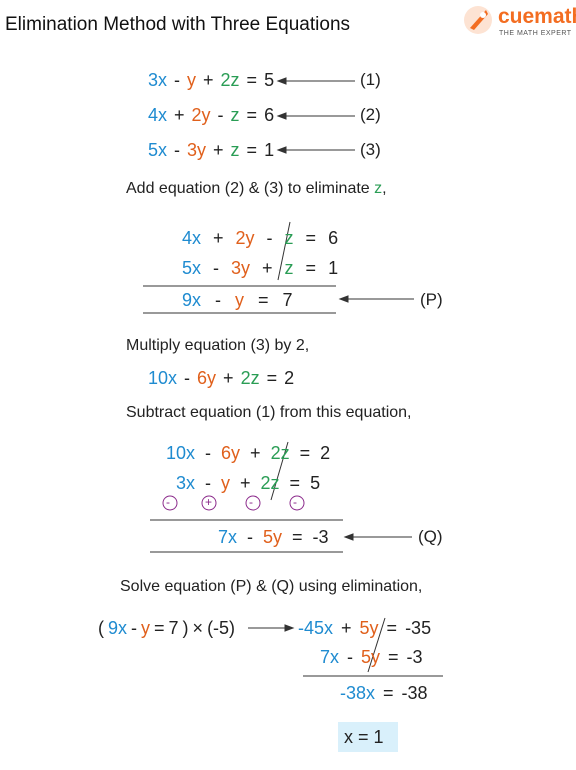 The image size is (576, 770). What do you see at coordinates (269, 150) in the screenshot?
I see `term: 1` at bounding box center [269, 150].